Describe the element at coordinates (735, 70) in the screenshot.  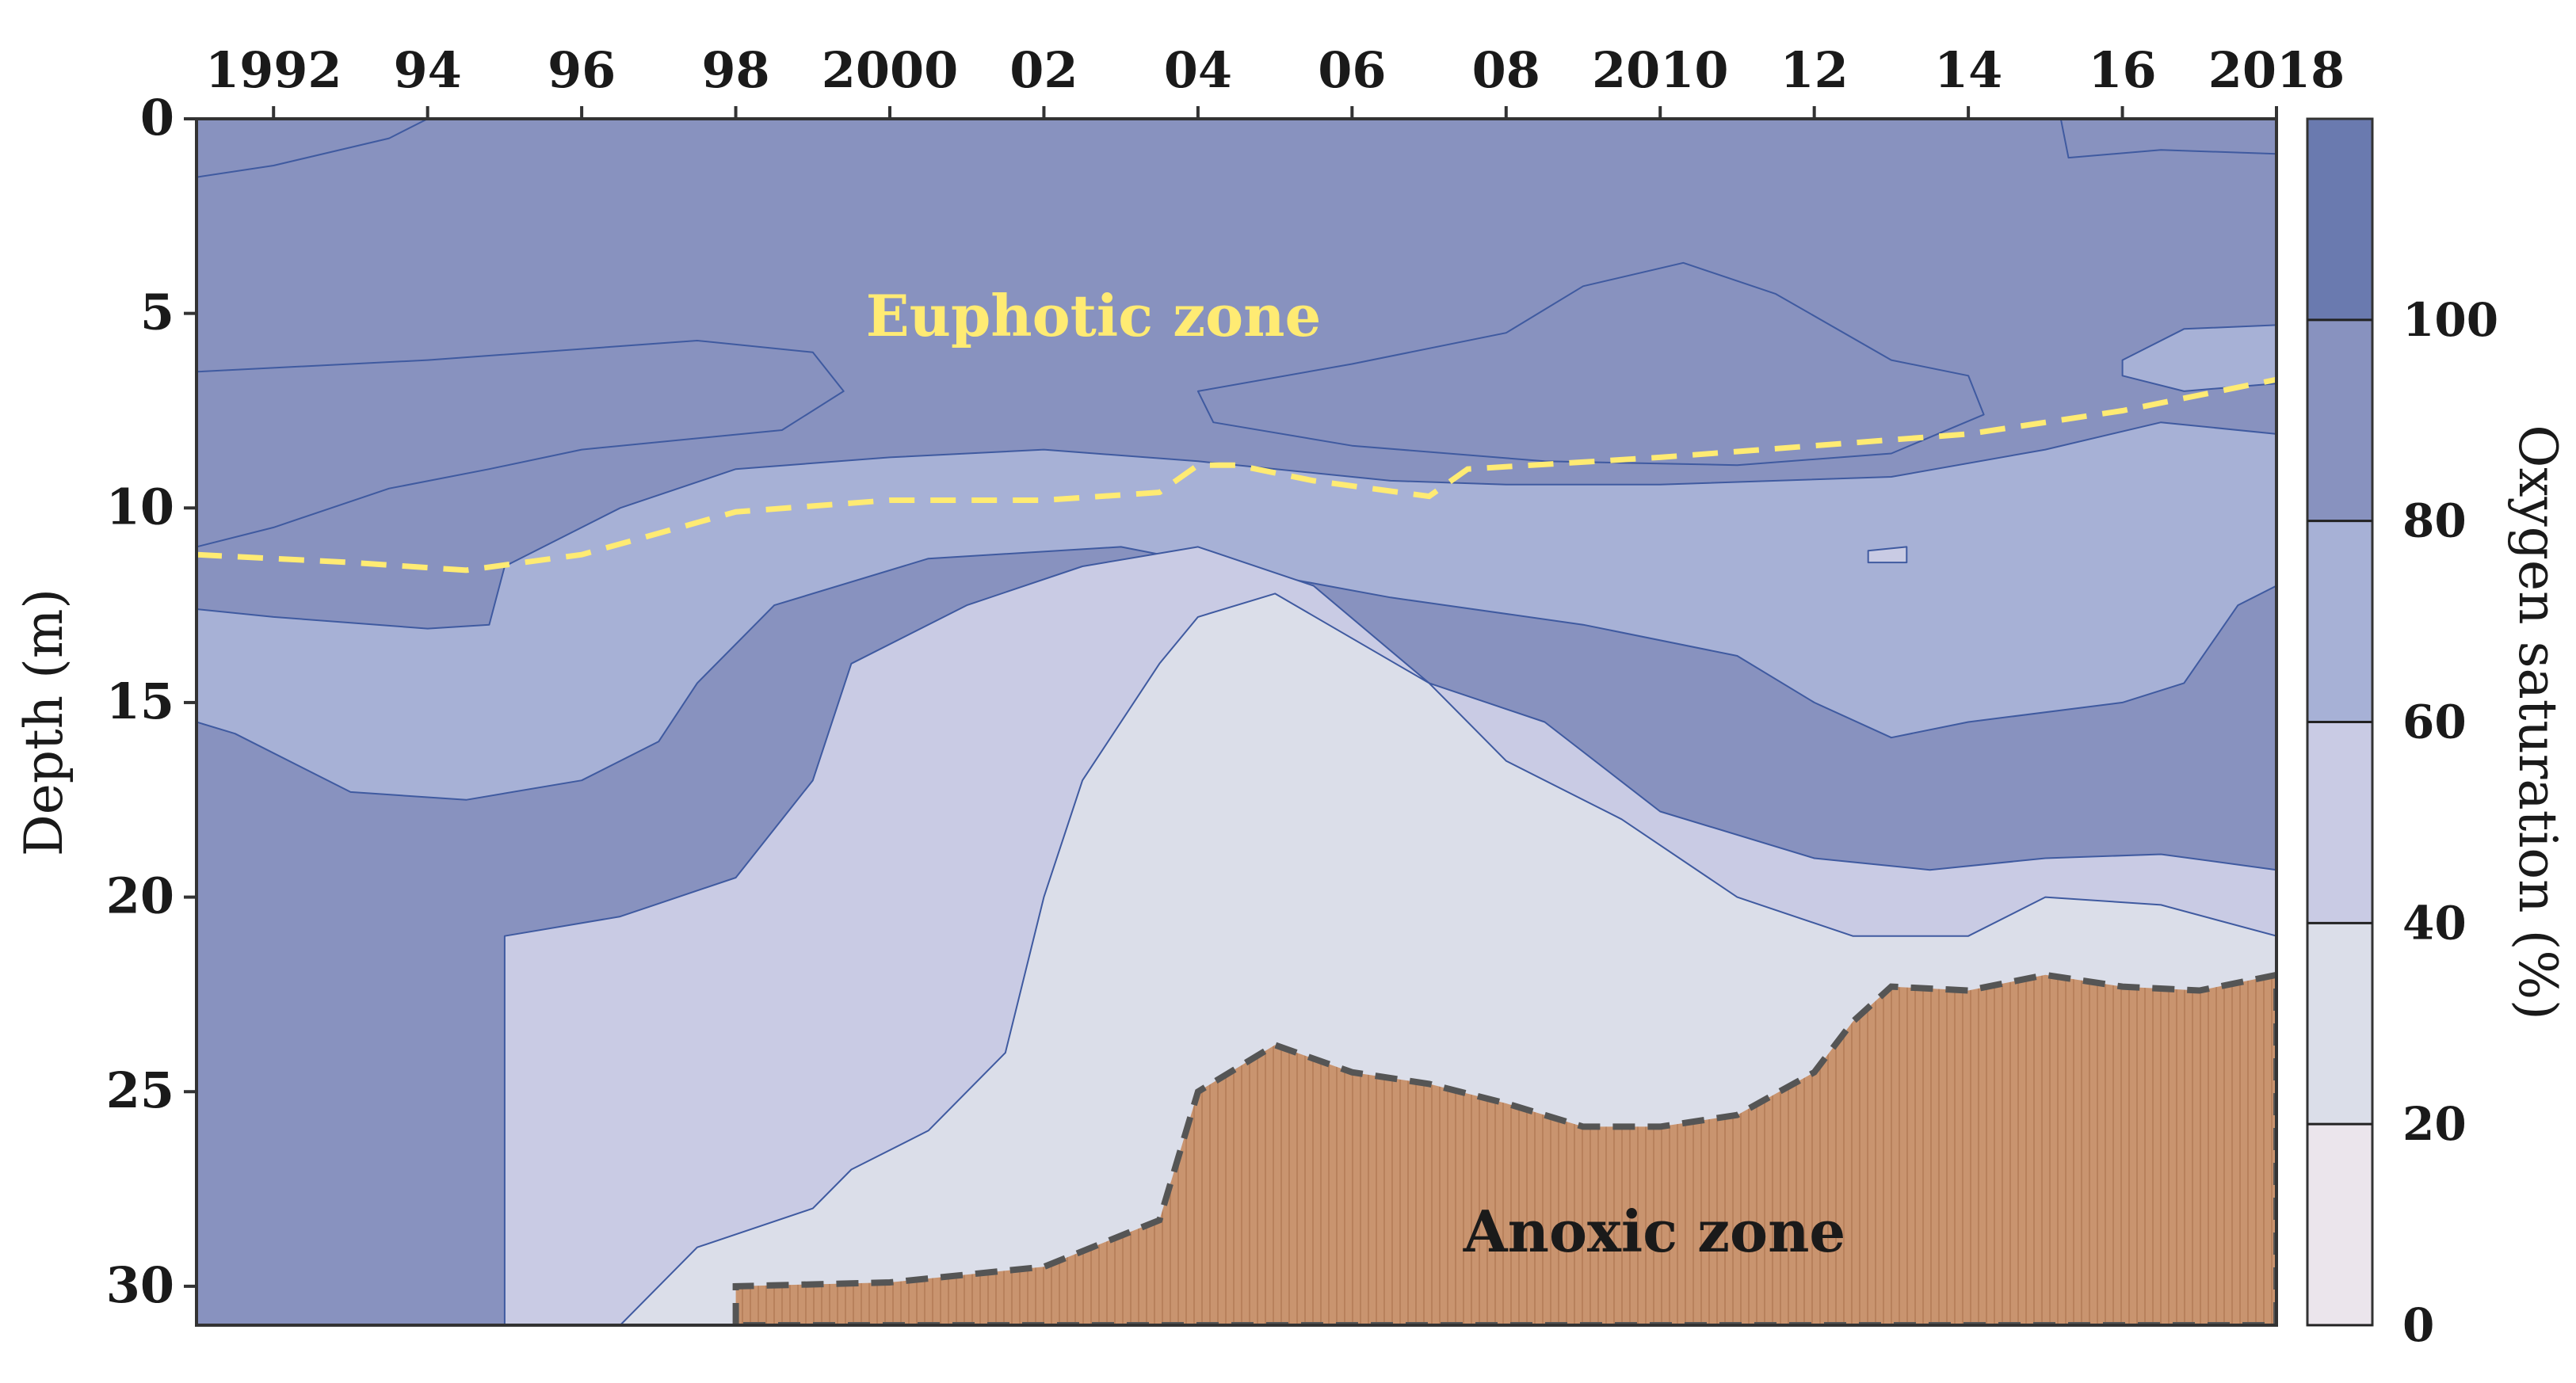
I see `x-tick-label: 98` at that location.